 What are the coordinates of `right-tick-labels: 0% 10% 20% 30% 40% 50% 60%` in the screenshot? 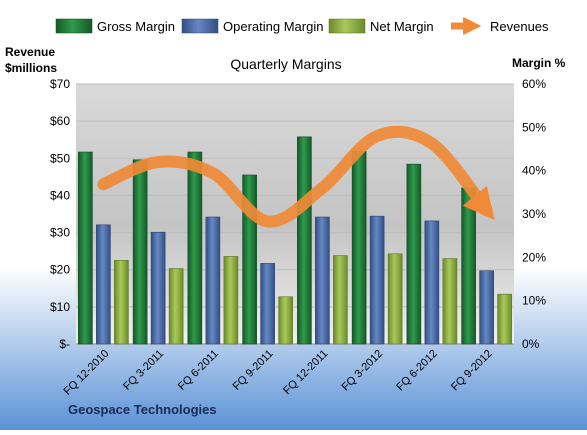 It's located at (534, 214).